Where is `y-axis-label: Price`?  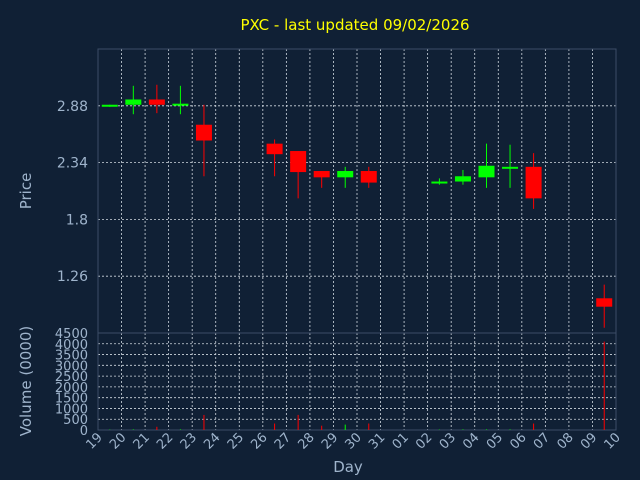 y-axis-label: Price is located at coordinates (26, 191).